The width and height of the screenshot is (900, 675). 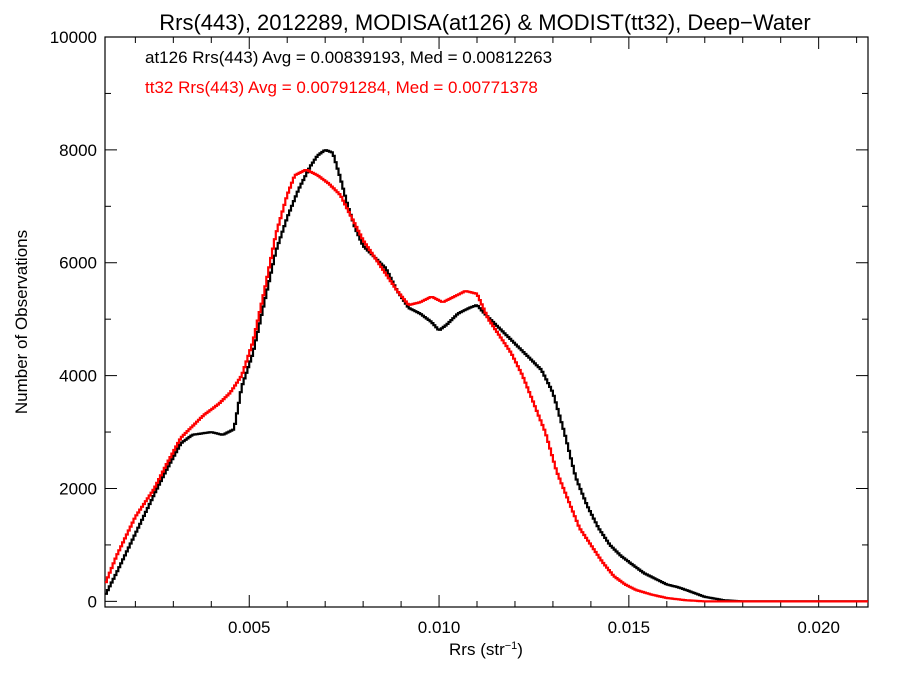 What do you see at coordinates (249, 627) in the screenshot?
I see `x-tick-label: 0.005` at bounding box center [249, 627].